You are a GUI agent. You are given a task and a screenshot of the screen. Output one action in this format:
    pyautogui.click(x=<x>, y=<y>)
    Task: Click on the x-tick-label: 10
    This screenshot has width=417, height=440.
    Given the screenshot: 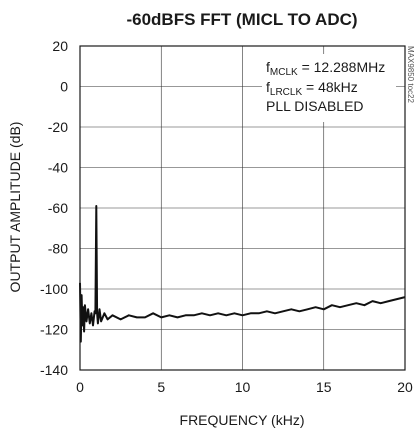 What is the action you would take?
    pyautogui.click(x=243, y=387)
    